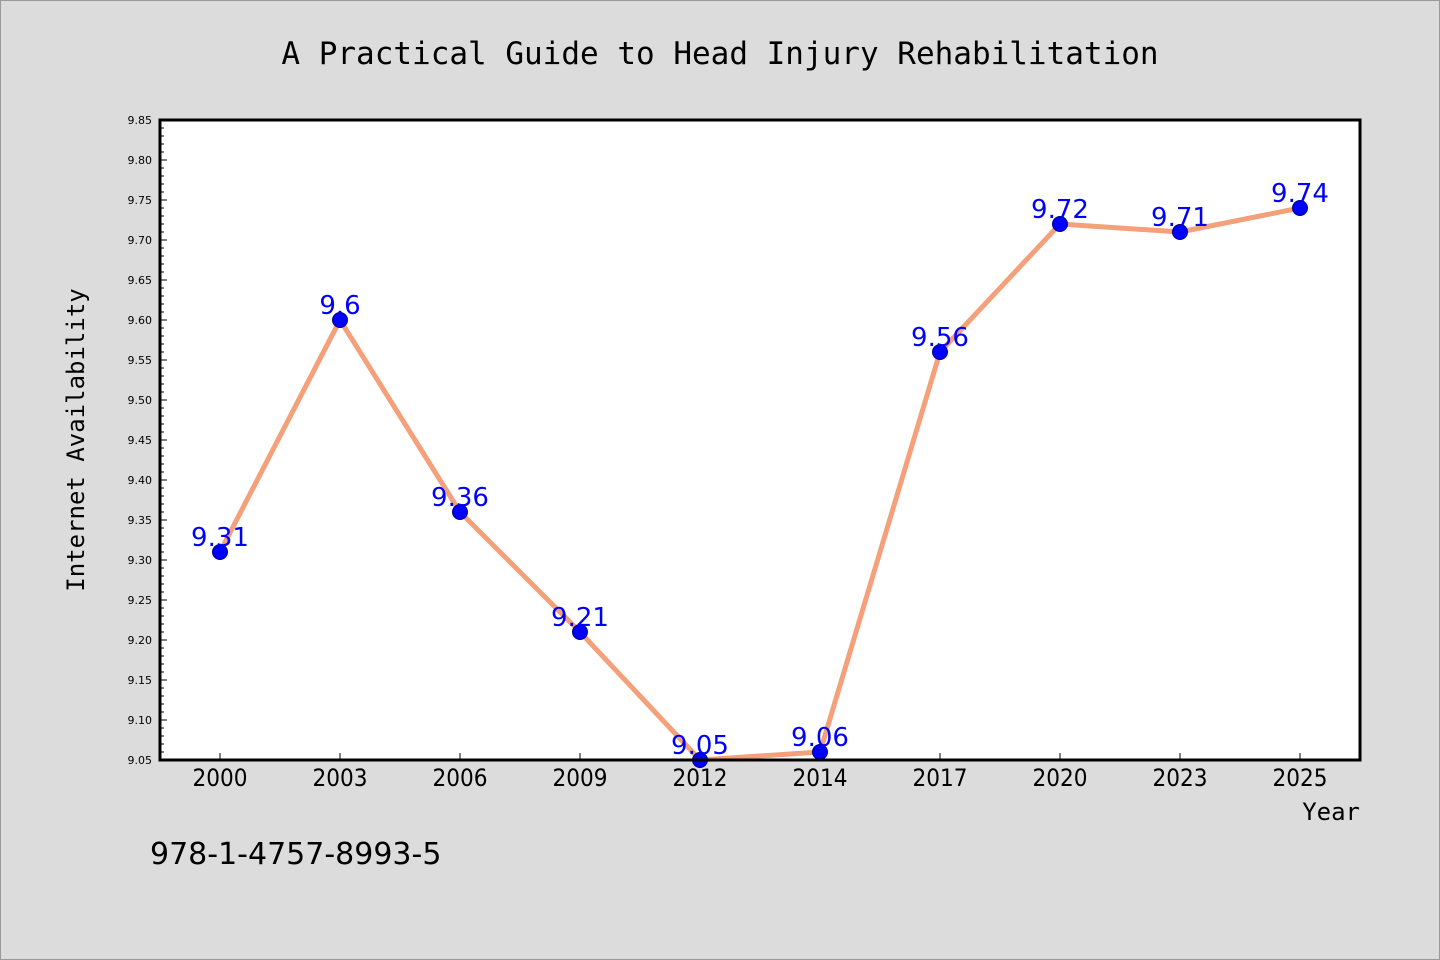 The height and width of the screenshot is (960, 1440). I want to click on data-label: 9.05, so click(700, 746).